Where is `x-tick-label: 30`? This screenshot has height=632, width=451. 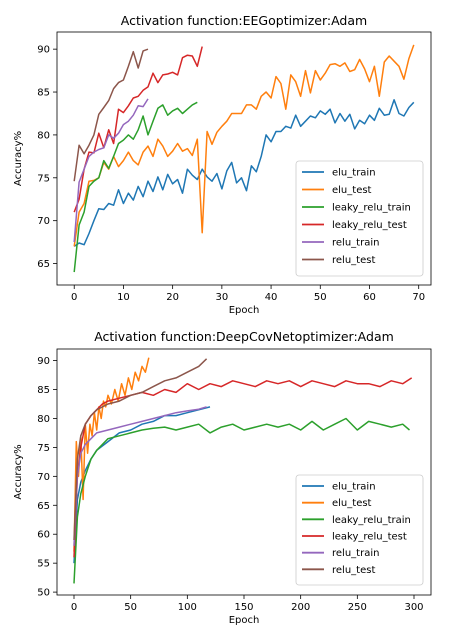
x-tick-label: 30 is located at coordinates (221, 297).